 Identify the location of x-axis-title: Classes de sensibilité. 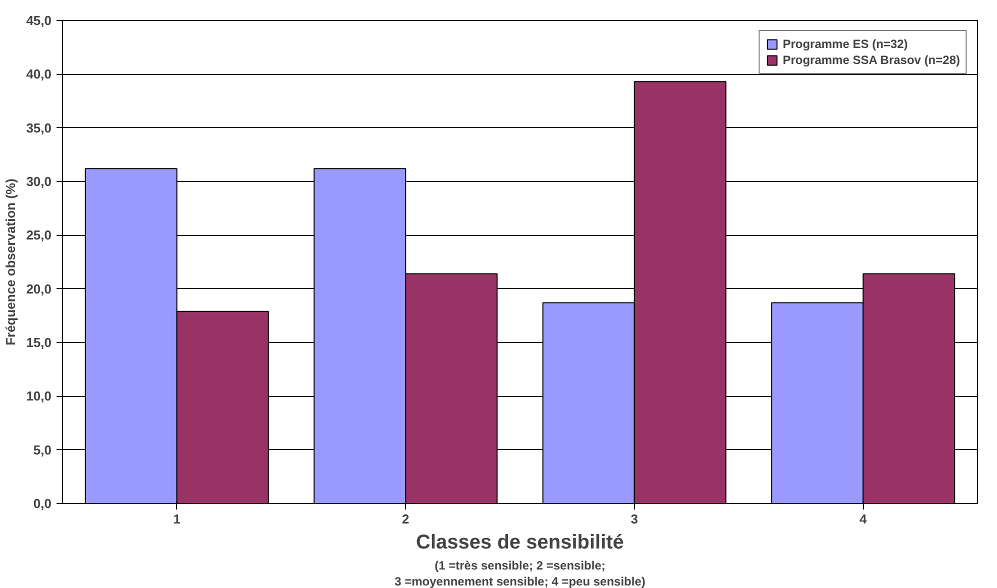
(520, 543).